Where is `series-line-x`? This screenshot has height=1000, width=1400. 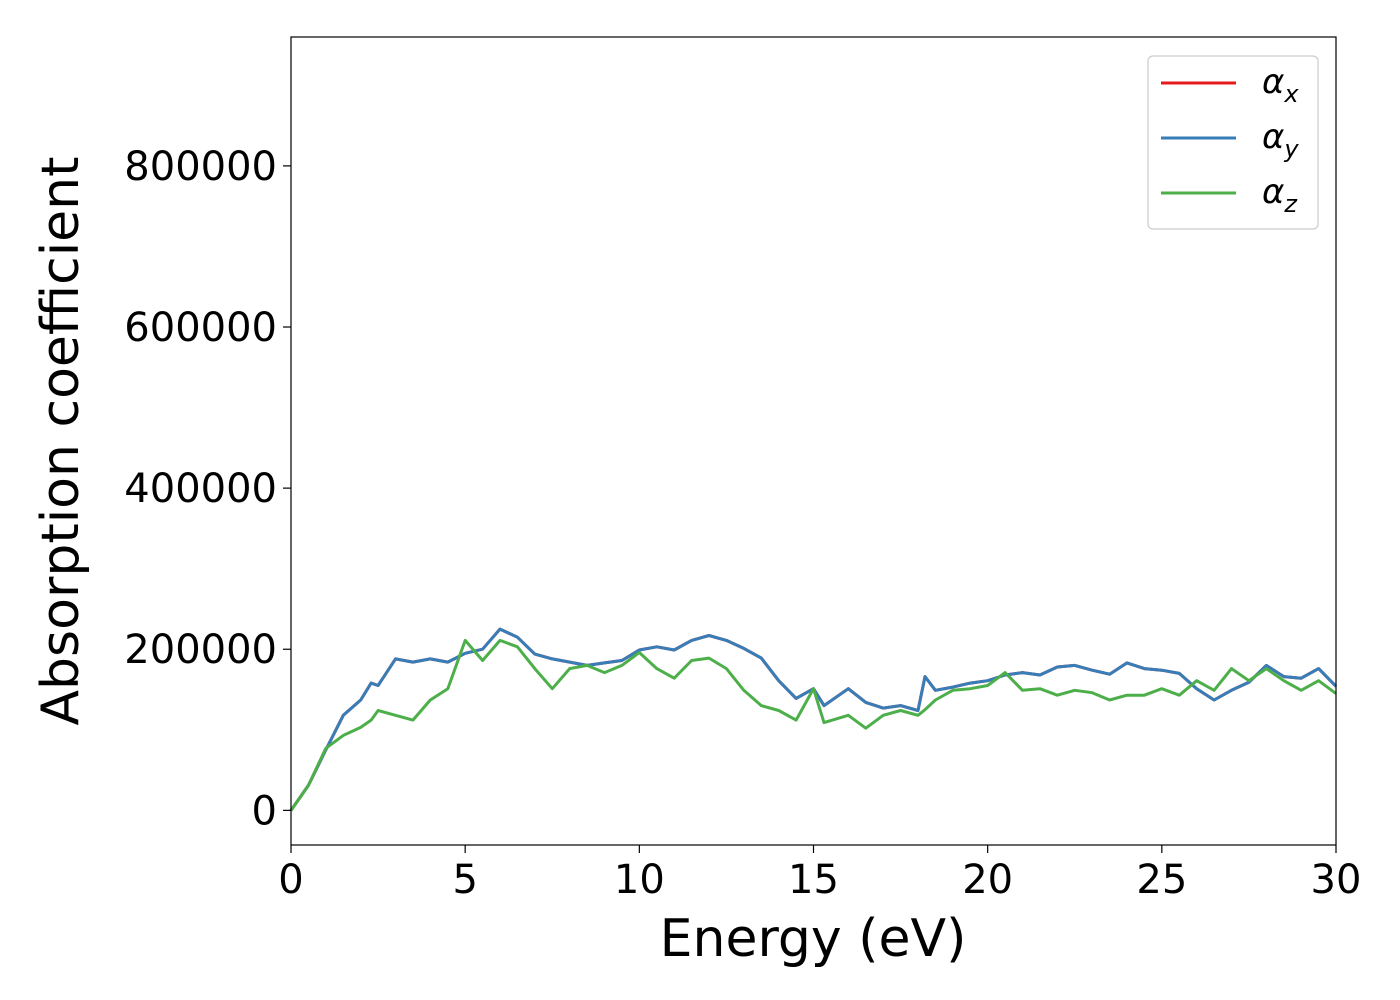 series-line-x is located at coordinates (813, 719).